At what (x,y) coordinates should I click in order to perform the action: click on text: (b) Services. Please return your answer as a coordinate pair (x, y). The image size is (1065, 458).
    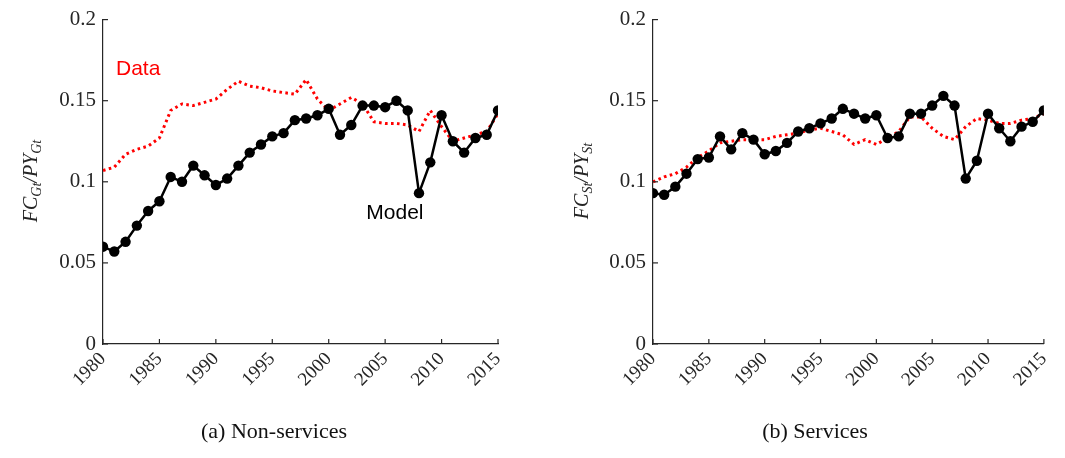
    Looking at the image, I should click on (815, 431).